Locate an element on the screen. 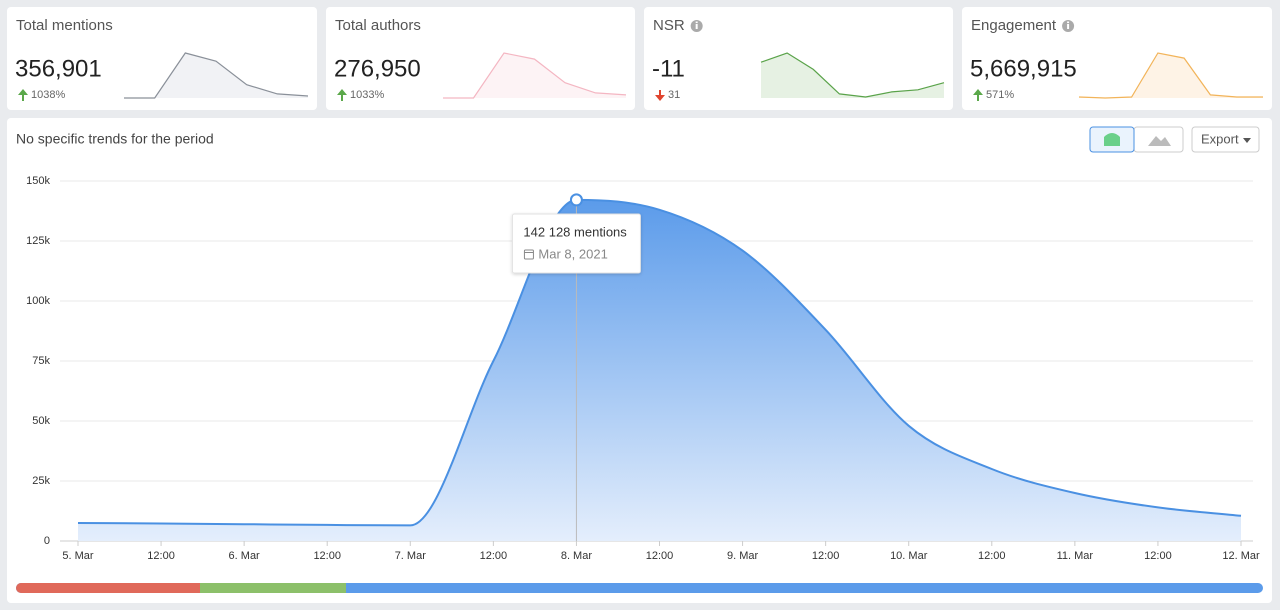 The height and width of the screenshot is (610, 1280). x-tick-label: 7. Mar is located at coordinates (411, 556).